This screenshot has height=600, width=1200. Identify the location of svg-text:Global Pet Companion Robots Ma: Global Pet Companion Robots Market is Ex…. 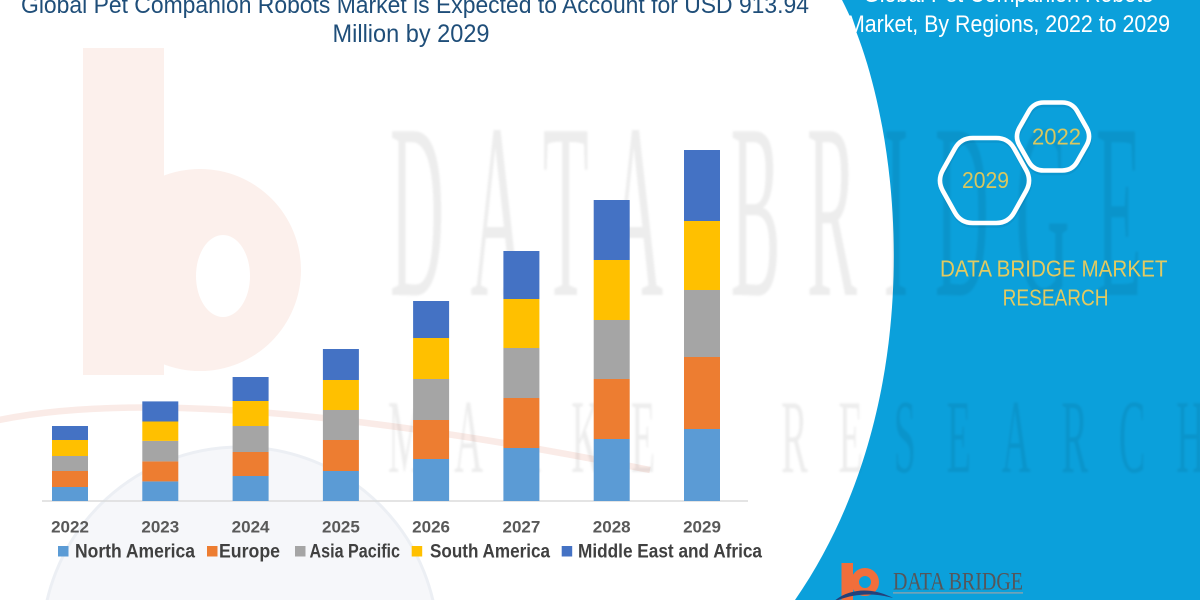
(415, 9).